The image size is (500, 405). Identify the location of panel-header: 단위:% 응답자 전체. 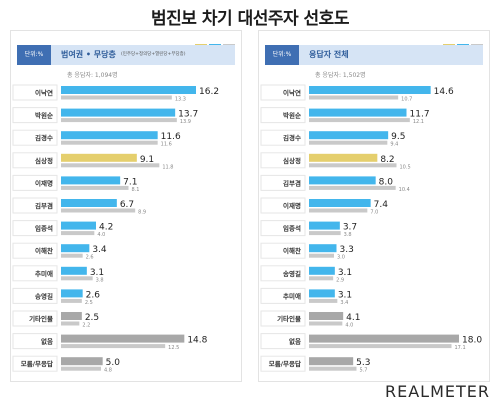
(374, 55).